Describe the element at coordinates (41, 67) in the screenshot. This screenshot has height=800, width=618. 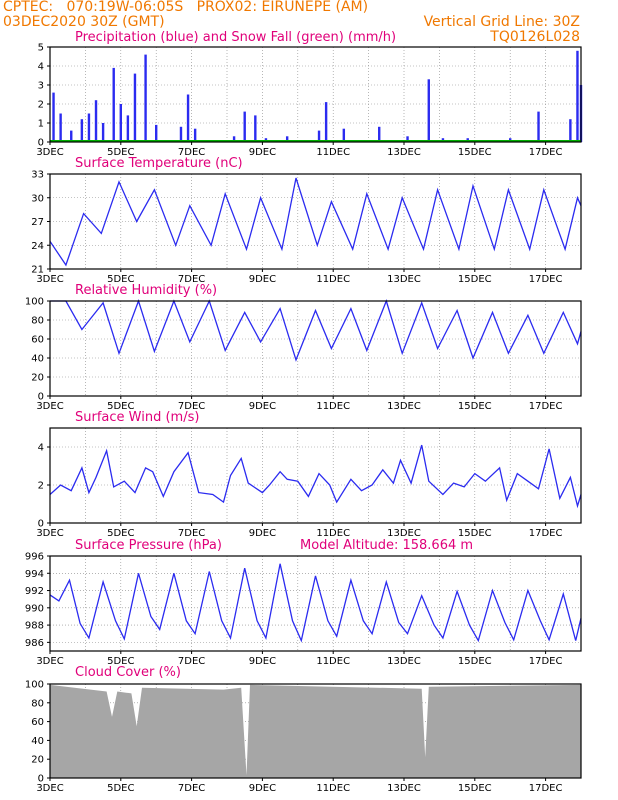
I see `y-tick-label: 4` at that location.